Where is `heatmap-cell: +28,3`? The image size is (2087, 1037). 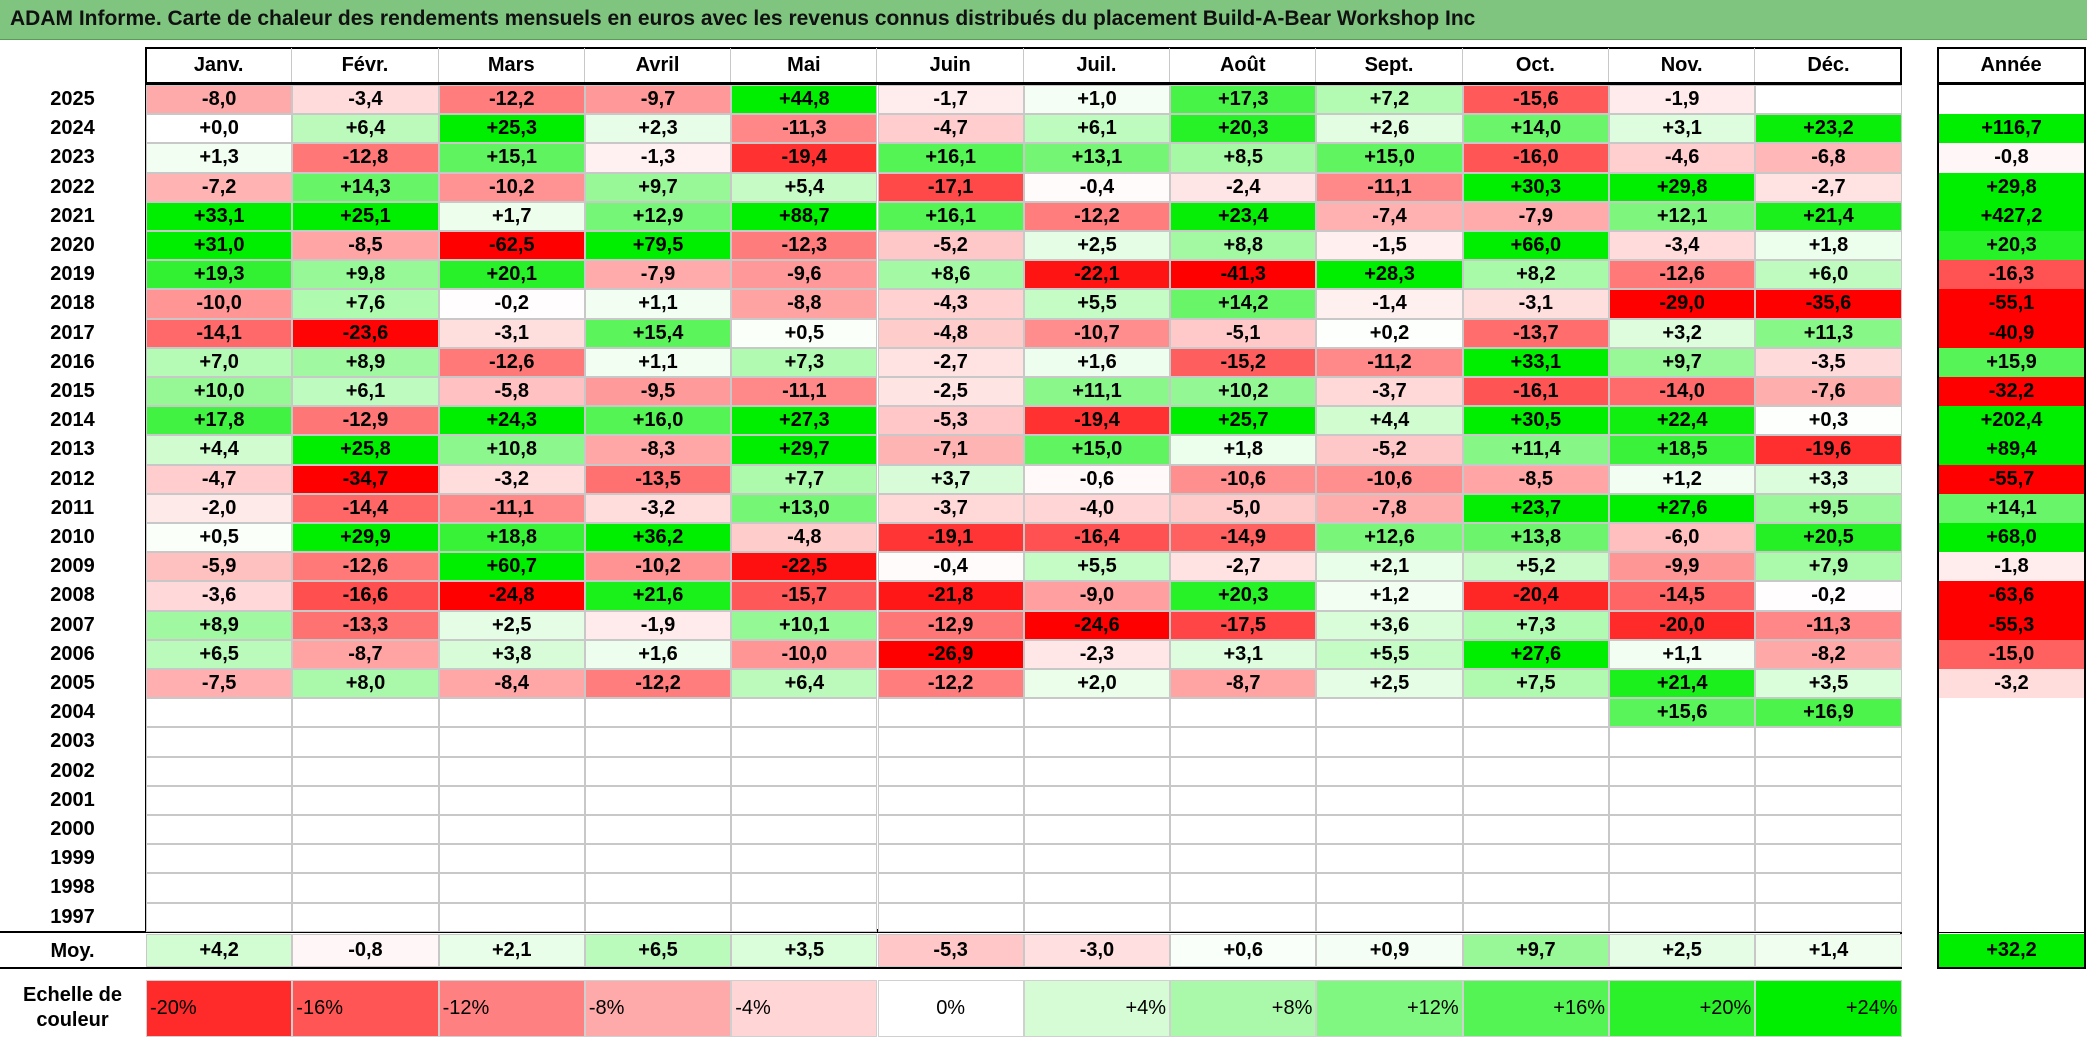
heatmap-cell: +28,3 is located at coordinates (1389, 275).